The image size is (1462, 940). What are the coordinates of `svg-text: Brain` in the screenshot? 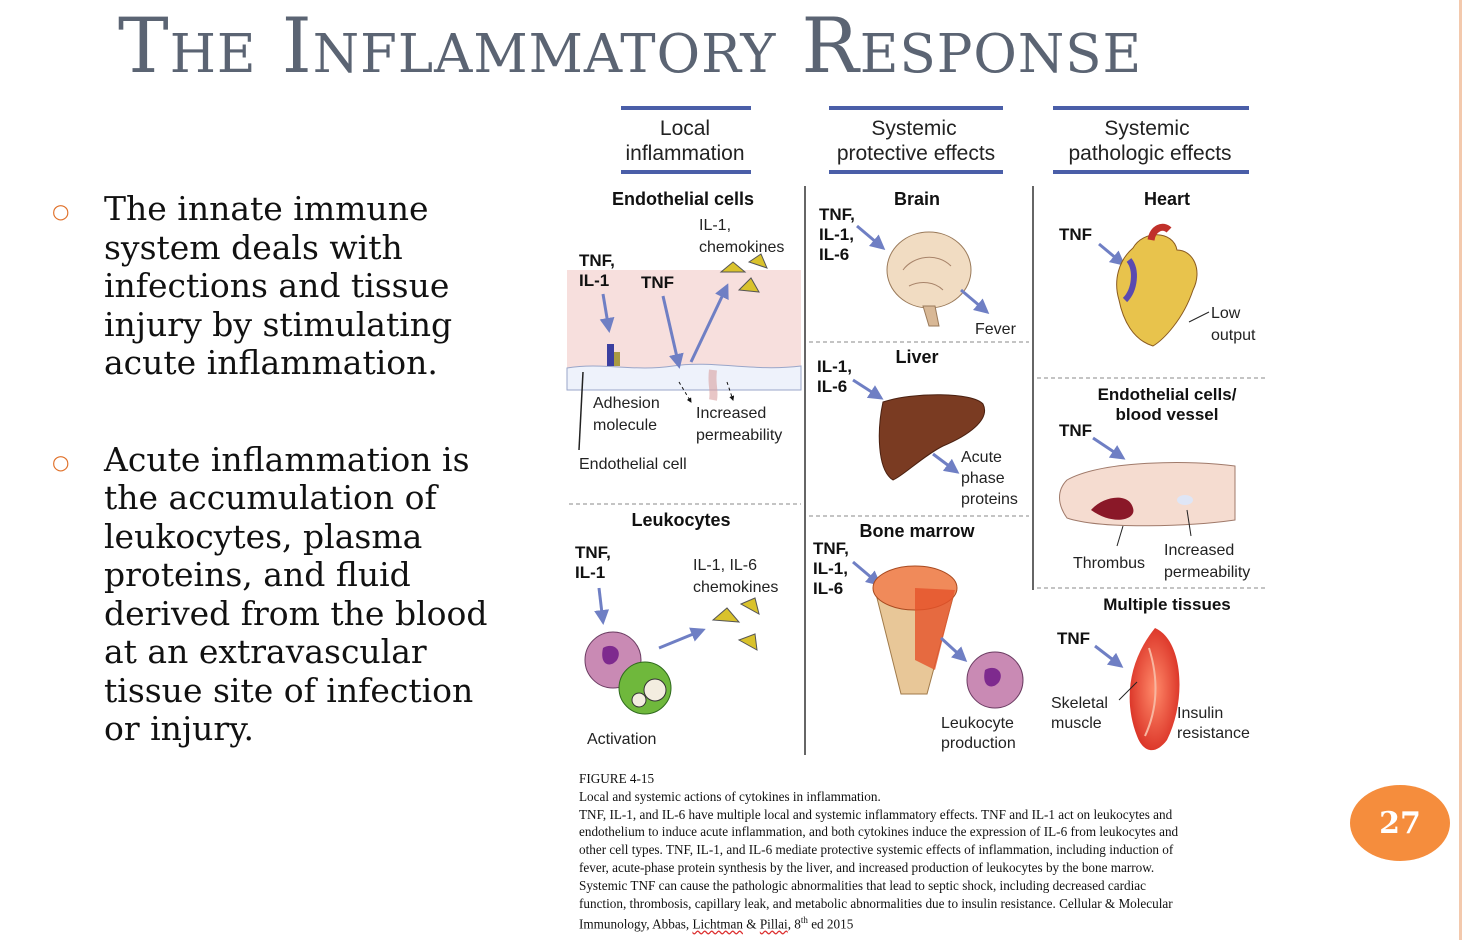 It's located at (917, 199).